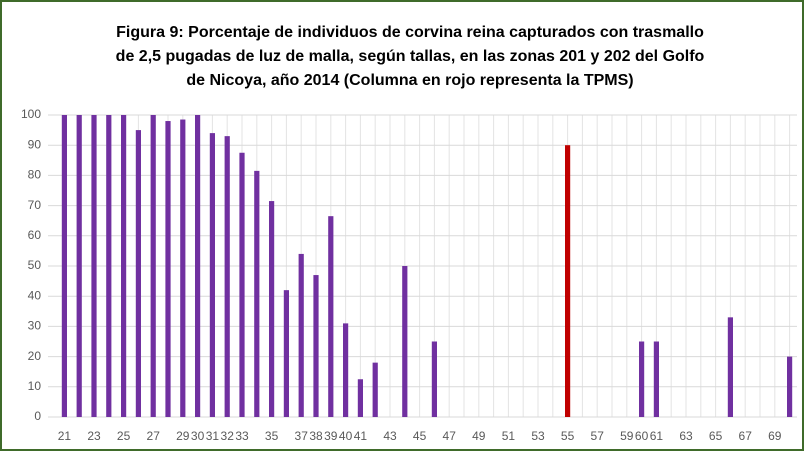 The image size is (804, 451). Describe the element at coordinates (35, 175) in the screenshot. I see `y-tick-label: 80` at that location.